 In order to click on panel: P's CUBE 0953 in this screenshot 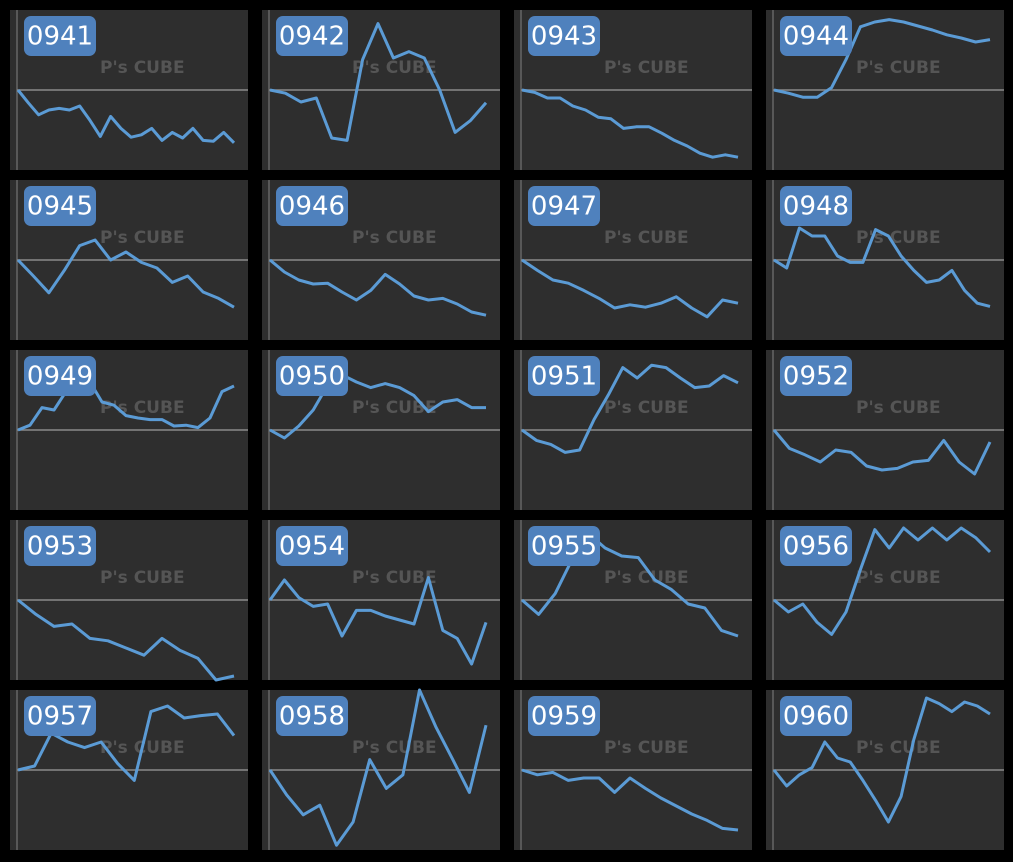, I will do `click(129, 601)`.